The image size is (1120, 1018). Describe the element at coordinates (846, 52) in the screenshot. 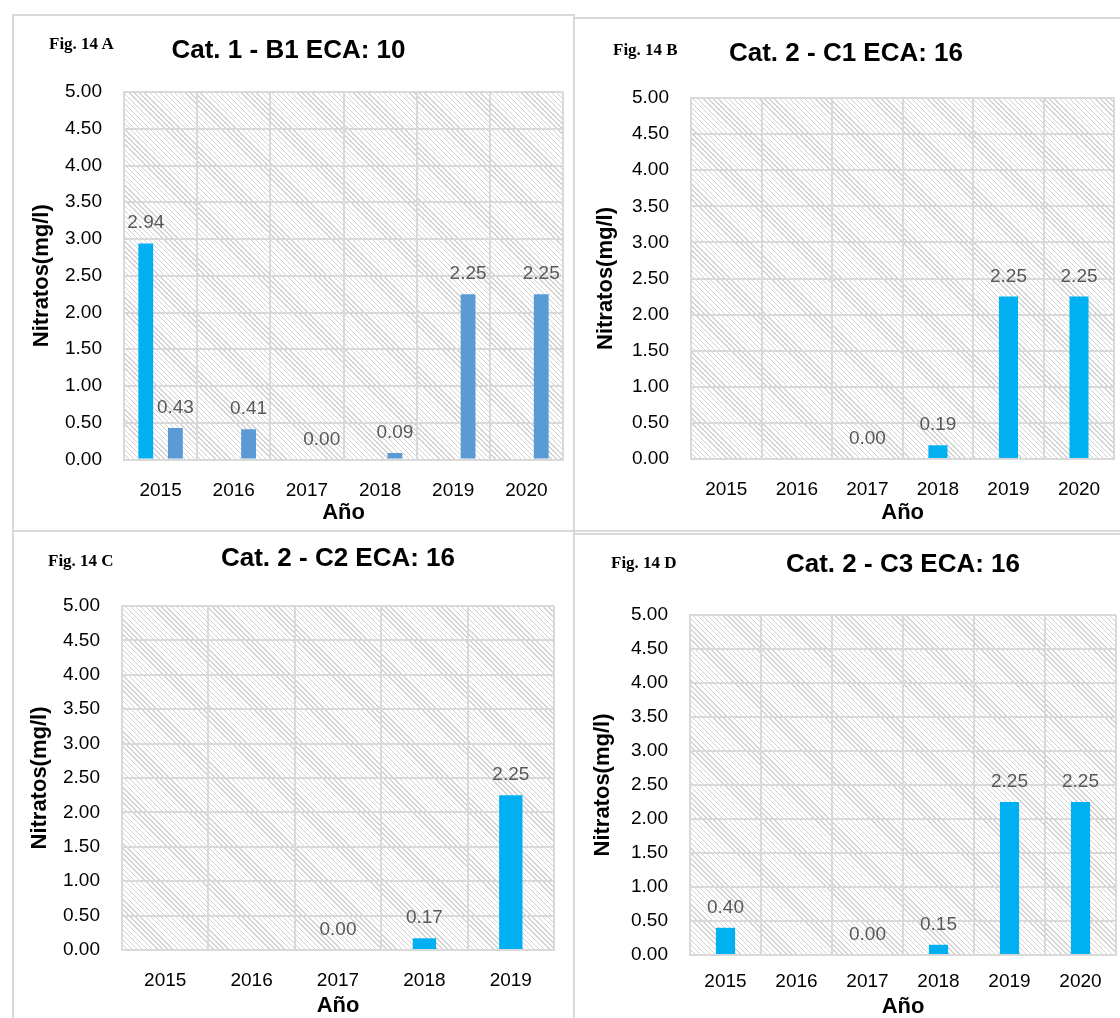

I see `chart-title: Cat. 2 - C1 ECA: 16` at that location.